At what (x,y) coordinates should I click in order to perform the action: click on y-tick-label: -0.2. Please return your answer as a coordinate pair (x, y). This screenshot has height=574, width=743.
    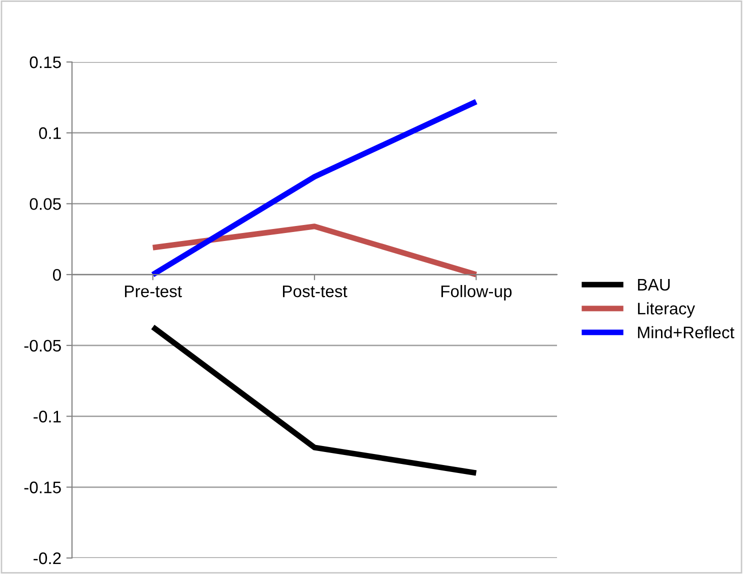
    Looking at the image, I should click on (47, 558).